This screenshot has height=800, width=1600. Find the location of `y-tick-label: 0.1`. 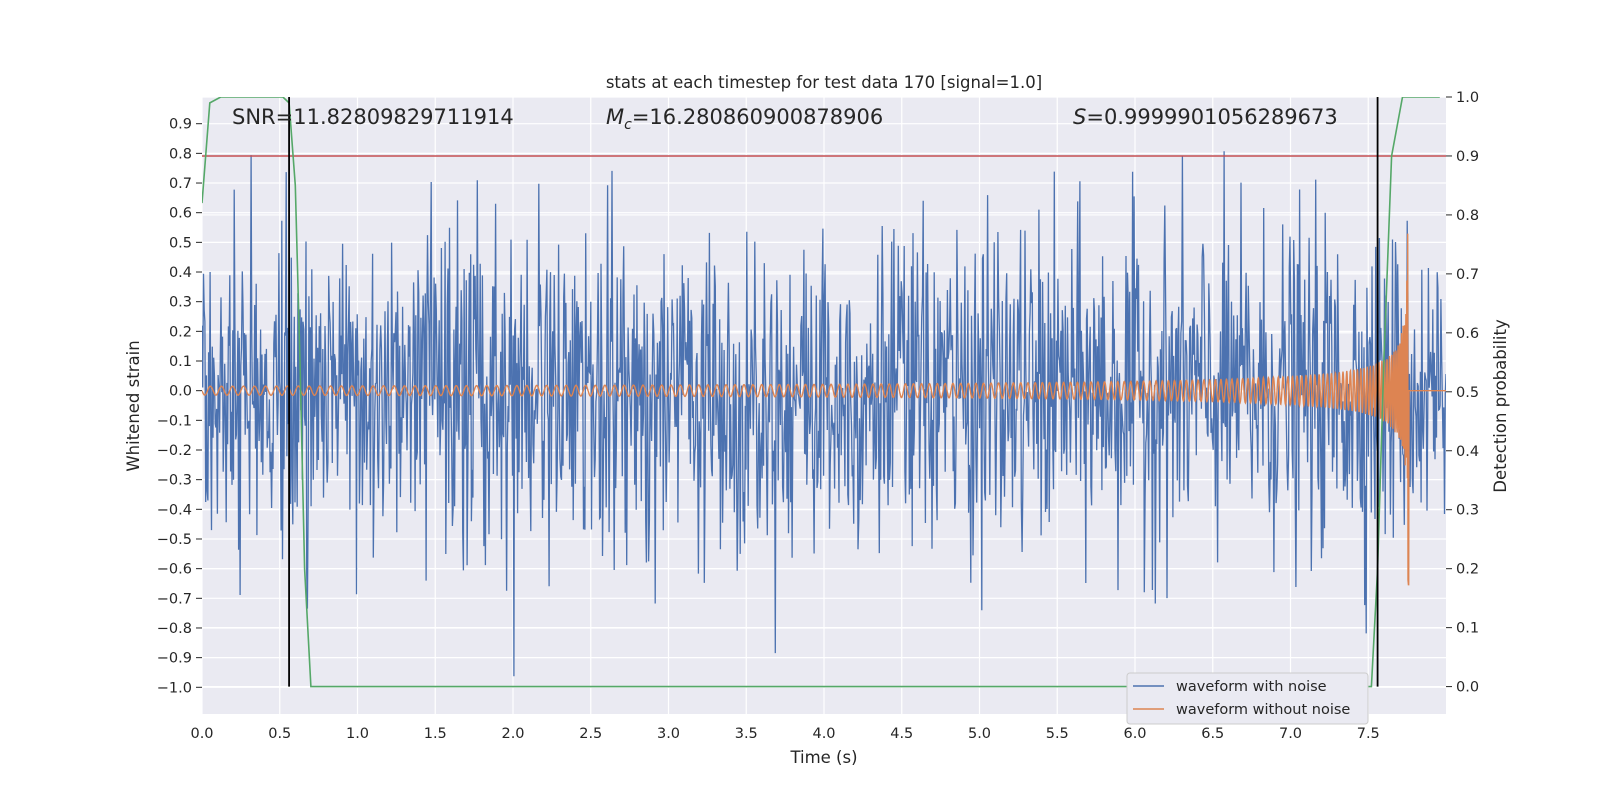

y-tick-label: 0.1 is located at coordinates (180, 362).